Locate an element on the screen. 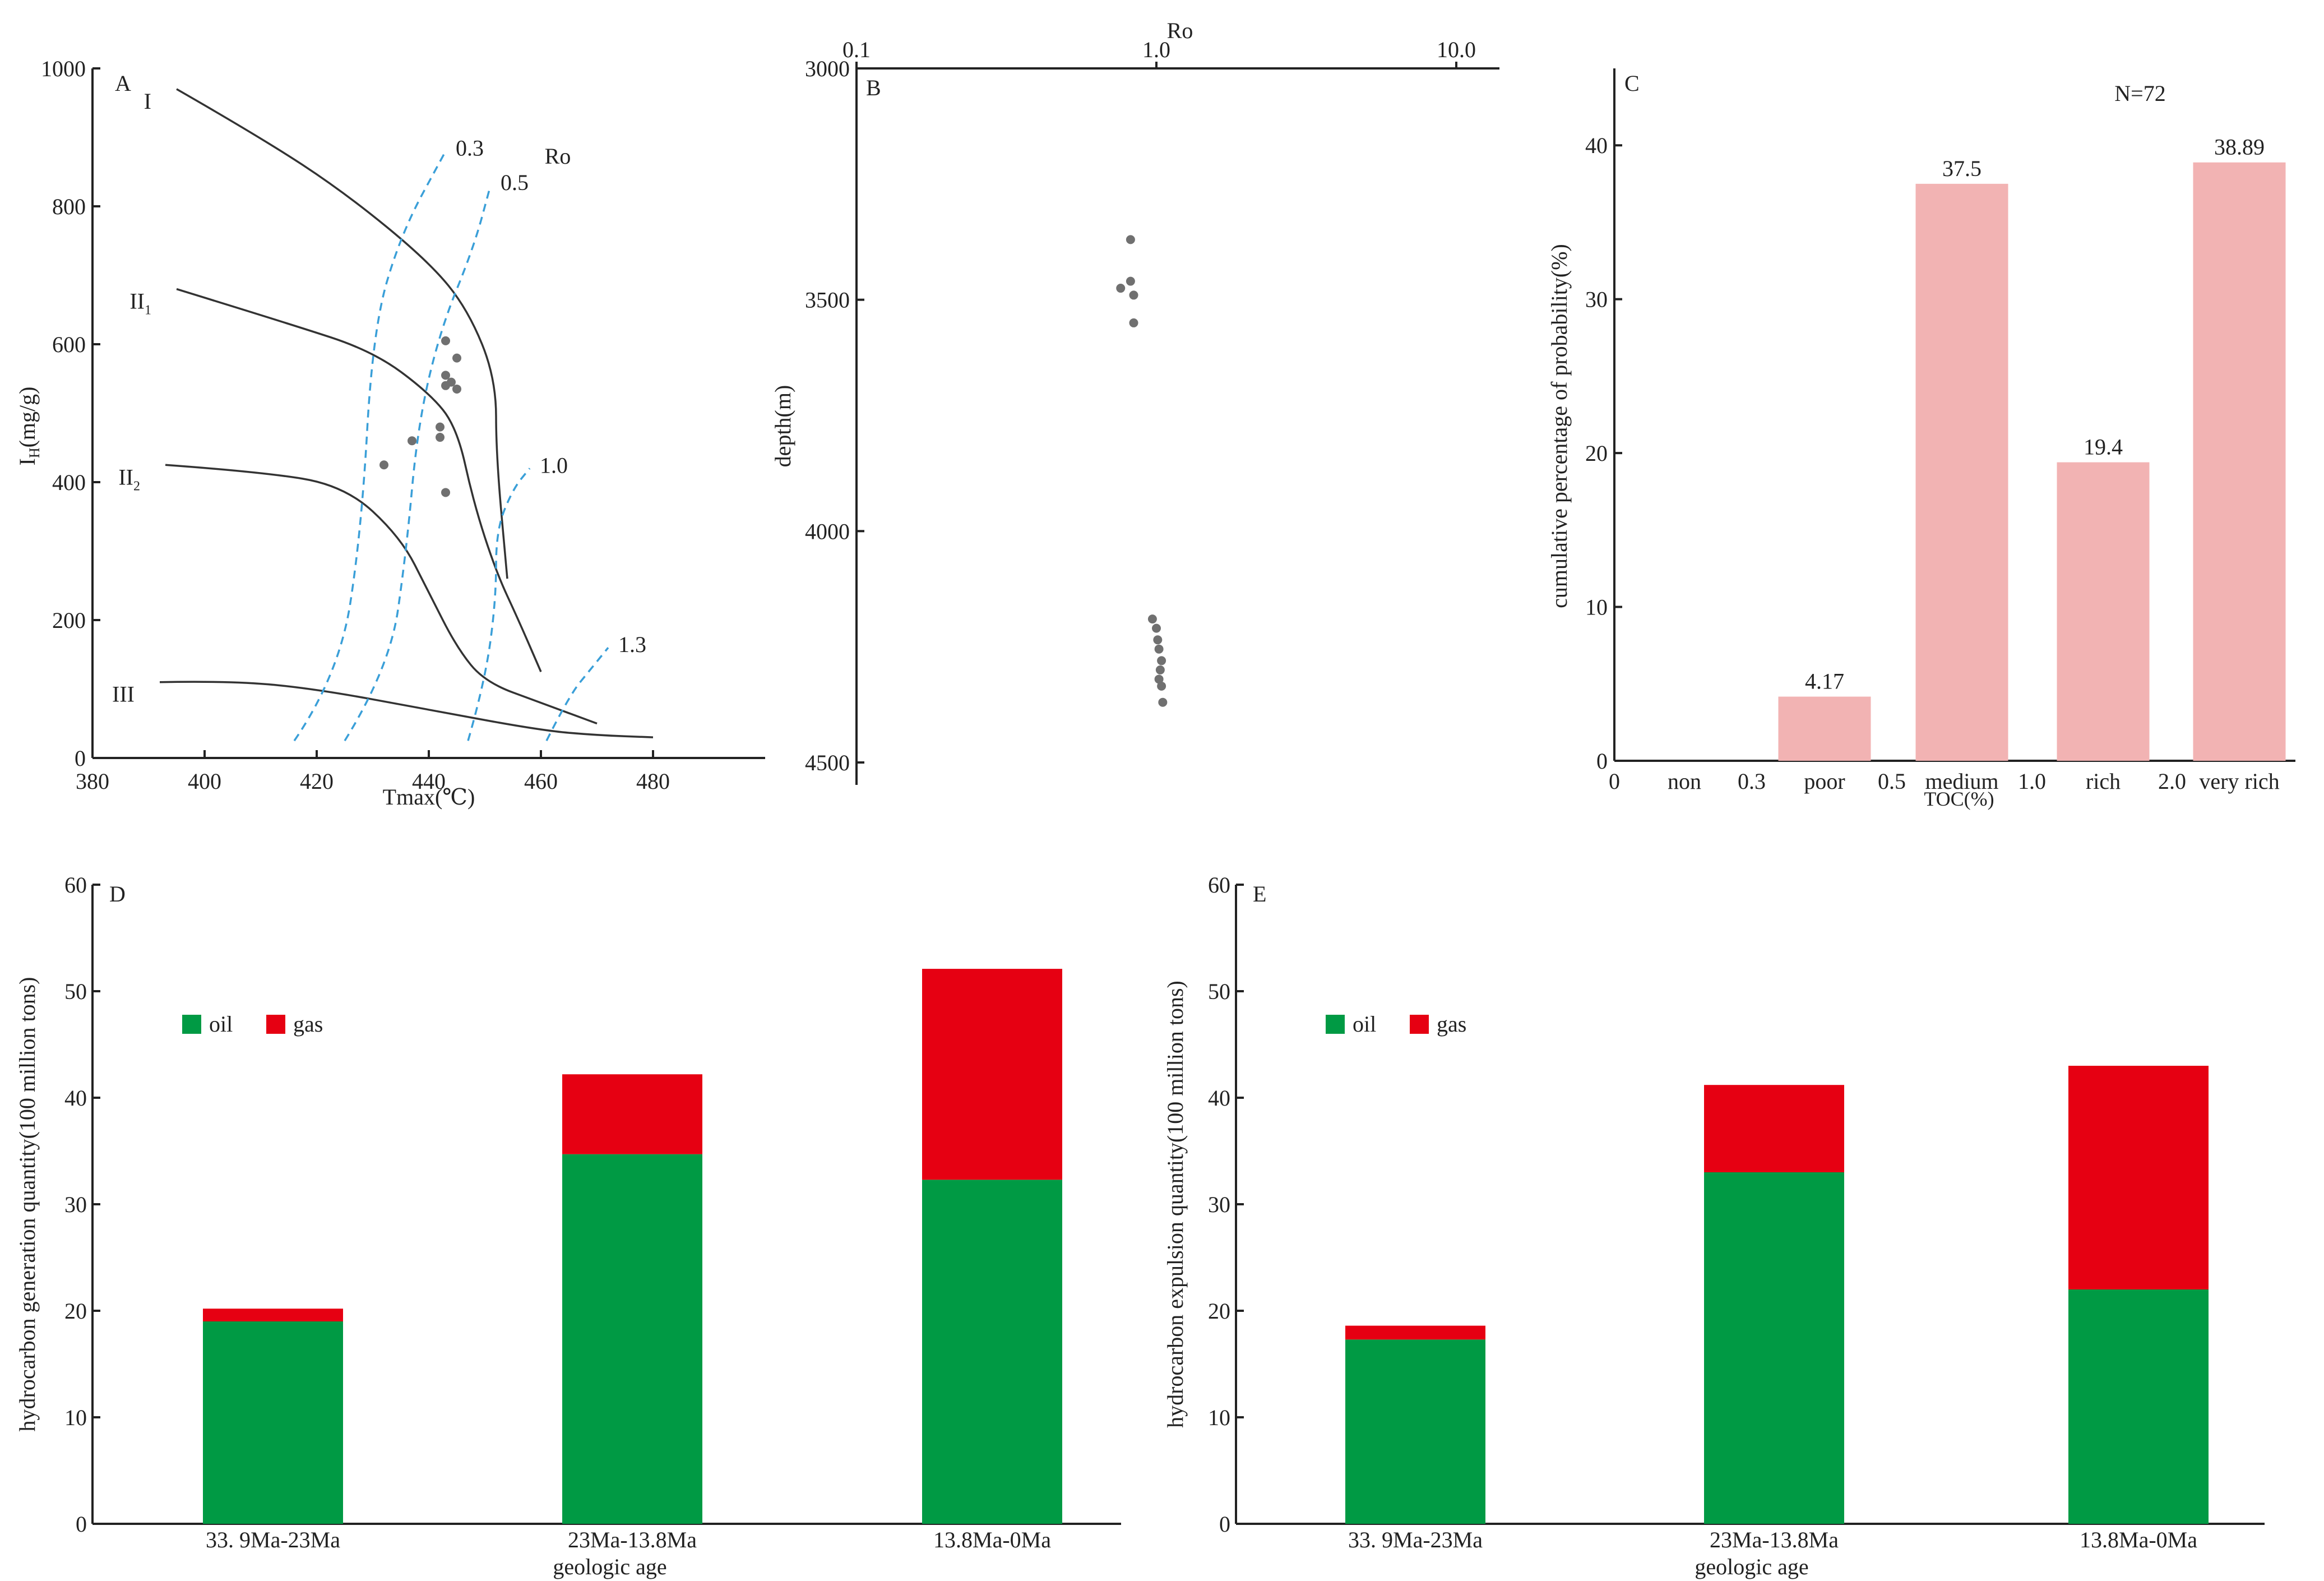 The image size is (2324, 1581). y-tick-label: 200 is located at coordinates (69, 620).